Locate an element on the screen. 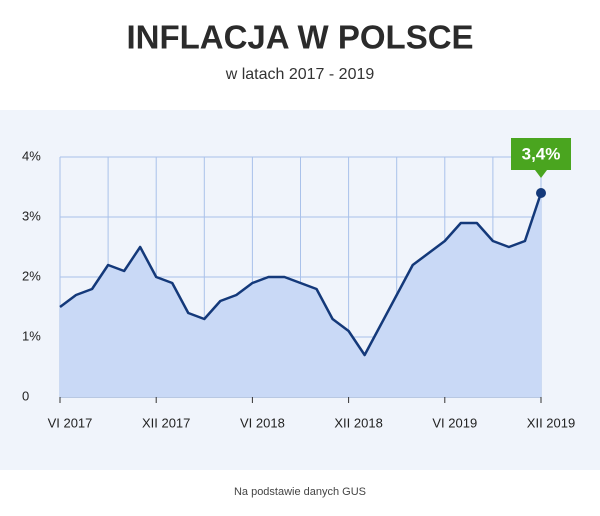 This screenshot has width=600, height=516. x-tick-label: VI 2018 is located at coordinates (262, 422).